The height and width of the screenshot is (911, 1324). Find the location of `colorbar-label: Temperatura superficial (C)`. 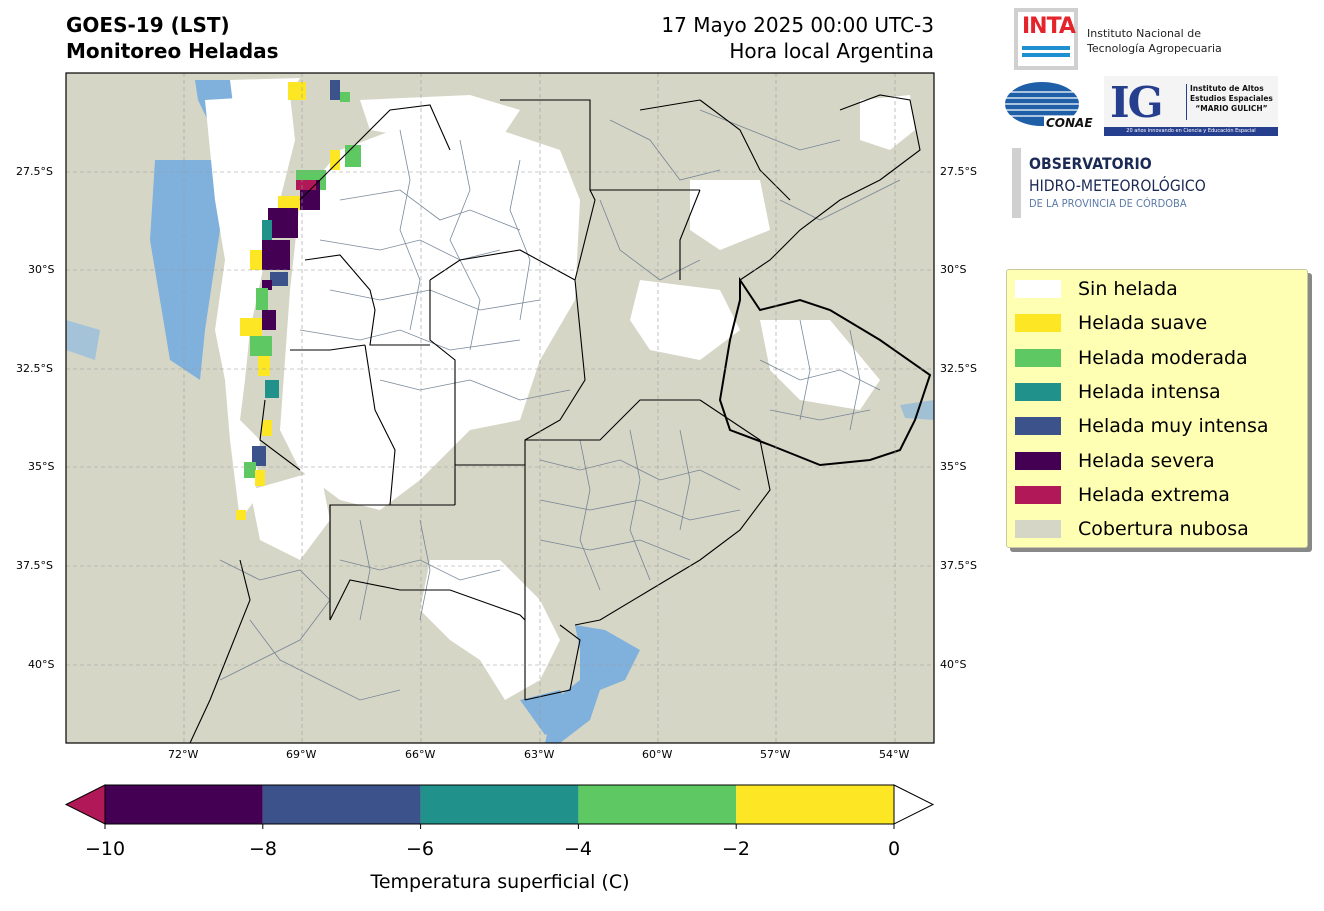

colorbar-label: Temperatura superficial (C) is located at coordinates (500, 882).